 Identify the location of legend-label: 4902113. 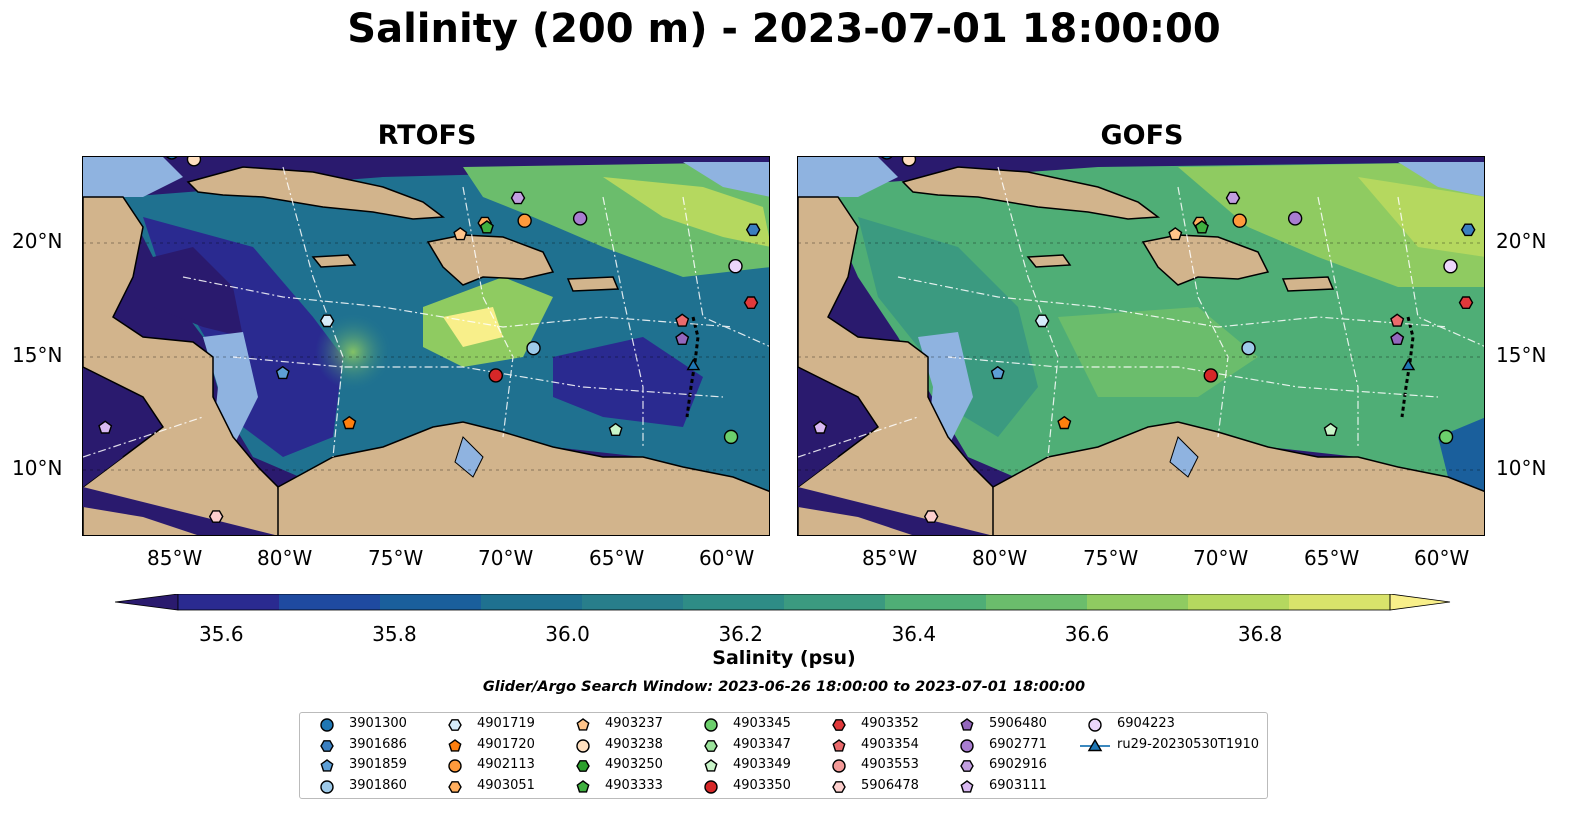
(506, 764).